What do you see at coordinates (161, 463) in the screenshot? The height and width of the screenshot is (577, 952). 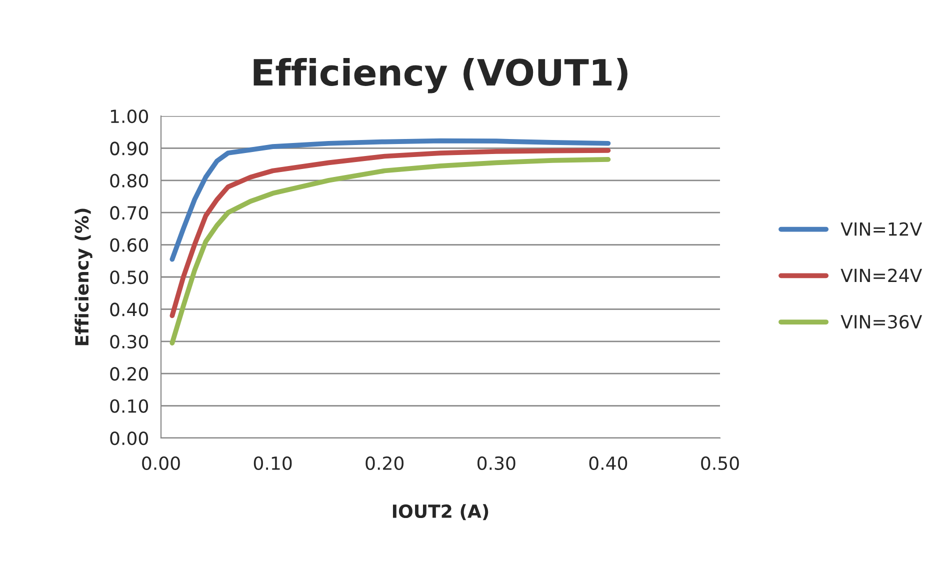 I see `x-tick-label: 0.00` at bounding box center [161, 463].